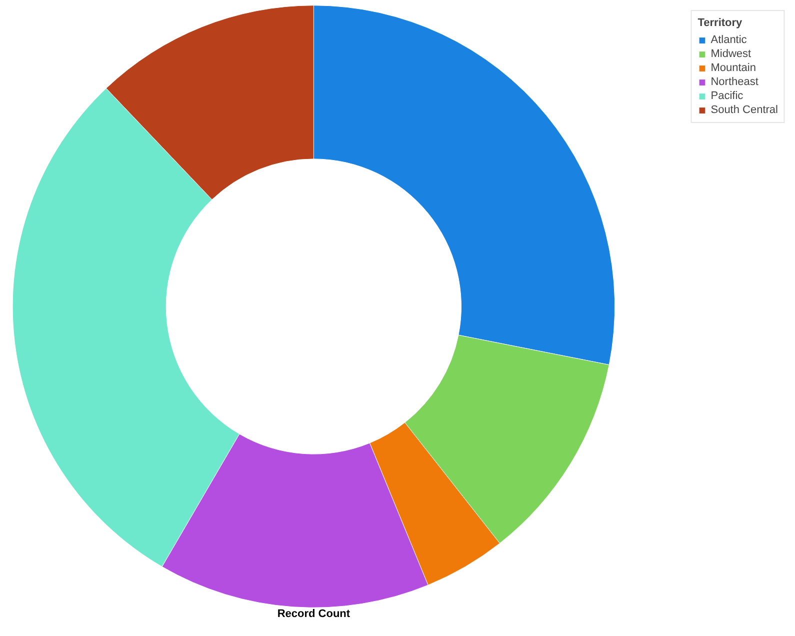 This screenshot has width=795, height=636. I want to click on legend-label: Midwest, so click(731, 54).